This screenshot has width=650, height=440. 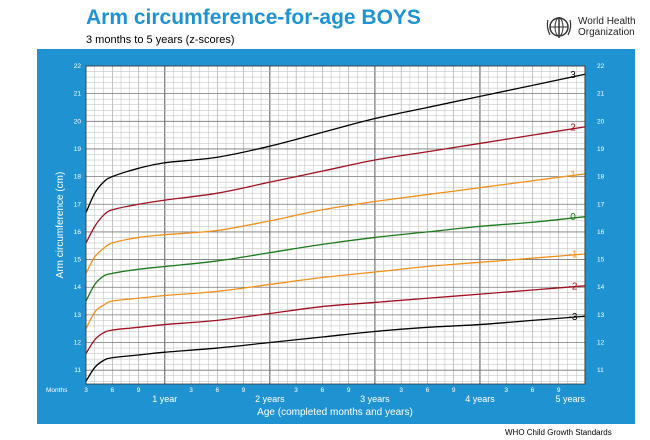 I want to click on y-tick-label-left: 20, so click(x=78, y=121).